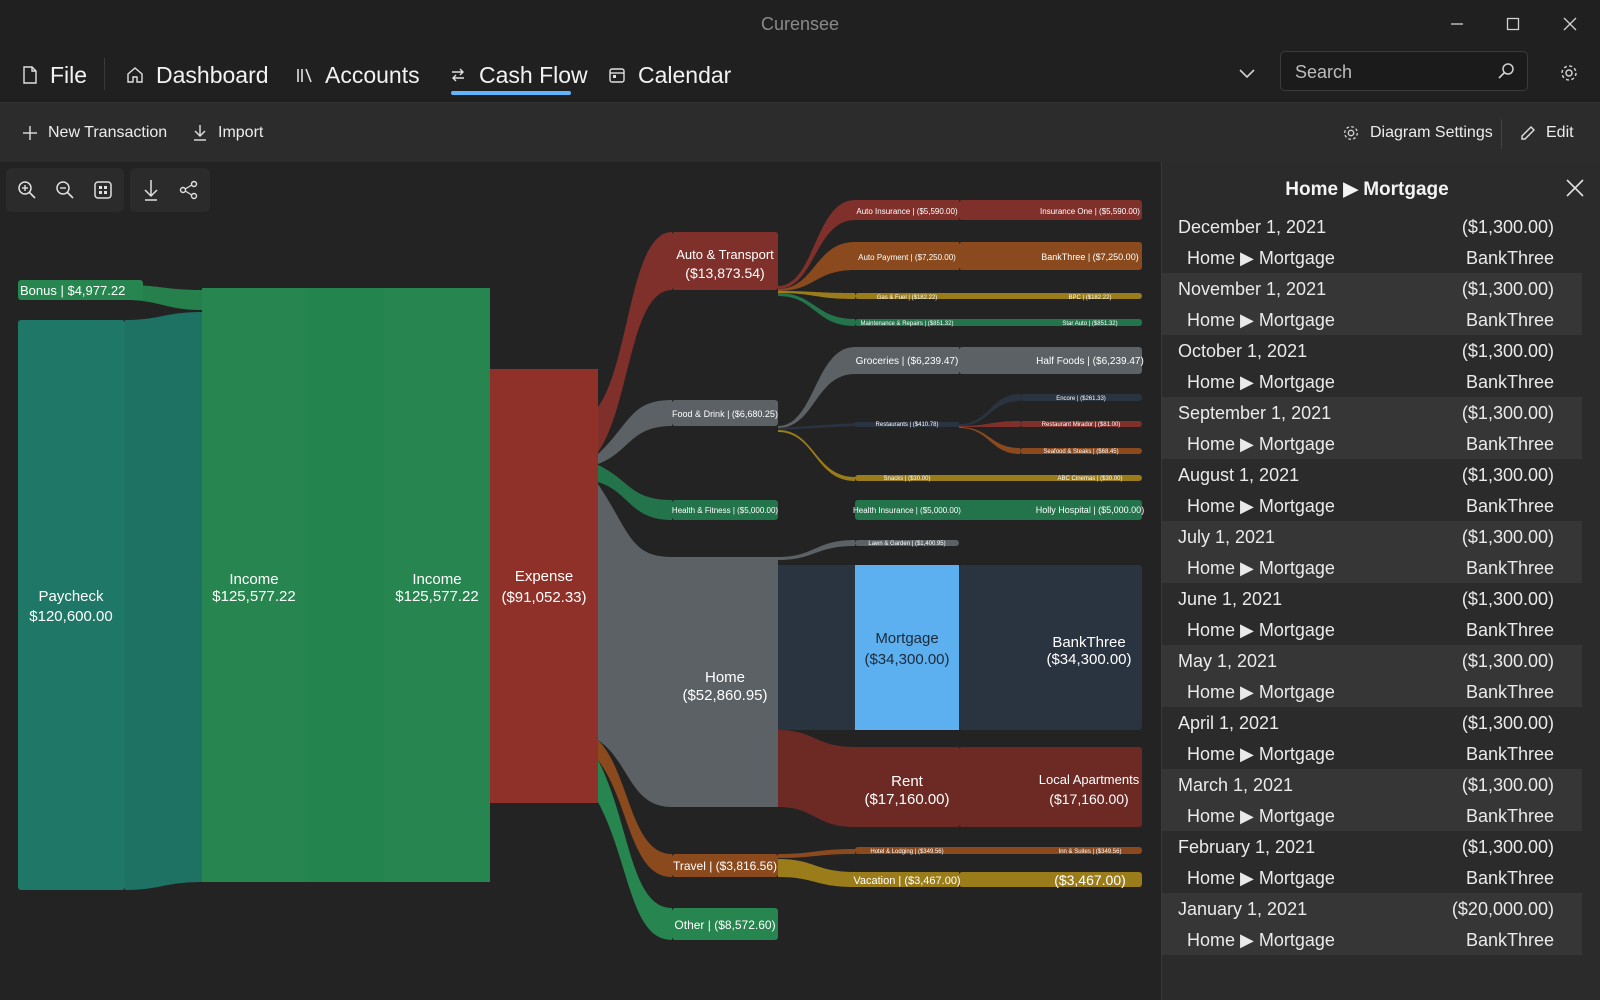 Image resolution: width=1600 pixels, height=1000 pixels. Describe the element at coordinates (725, 865) in the screenshot. I see `node-travel` at that location.